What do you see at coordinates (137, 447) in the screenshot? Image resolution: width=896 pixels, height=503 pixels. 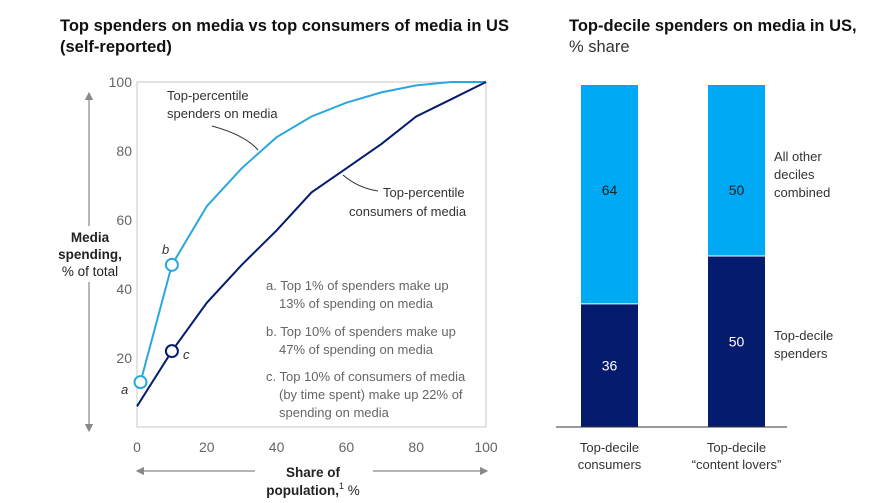 I see `x-tick-label: 0` at bounding box center [137, 447].